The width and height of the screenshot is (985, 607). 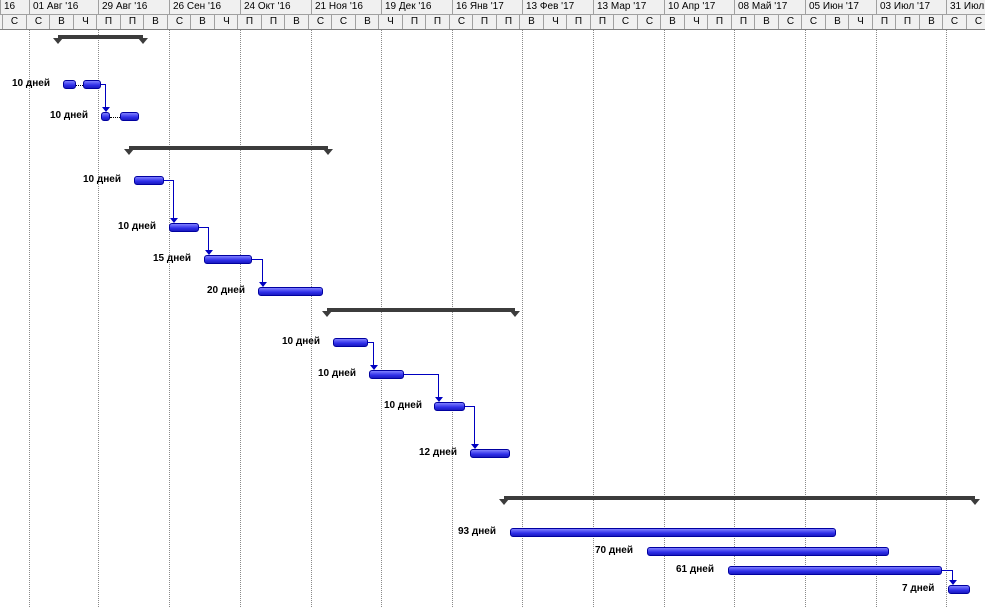 I want to click on timescale-month-label: 03 Июл '17, so click(x=911, y=7).